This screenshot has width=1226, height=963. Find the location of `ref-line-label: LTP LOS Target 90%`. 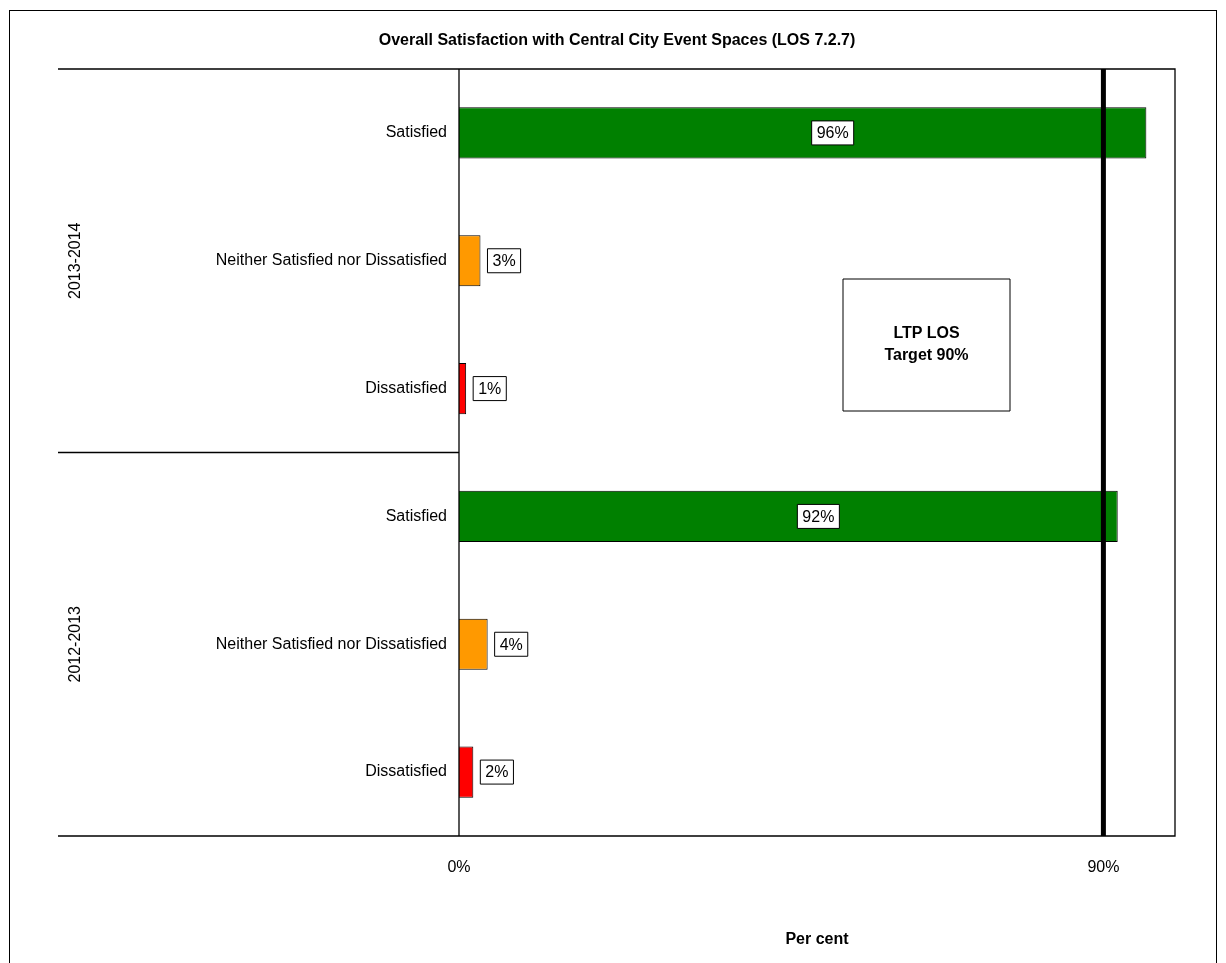

ref-line-label: LTP LOS Target 90% is located at coordinates (926, 344).